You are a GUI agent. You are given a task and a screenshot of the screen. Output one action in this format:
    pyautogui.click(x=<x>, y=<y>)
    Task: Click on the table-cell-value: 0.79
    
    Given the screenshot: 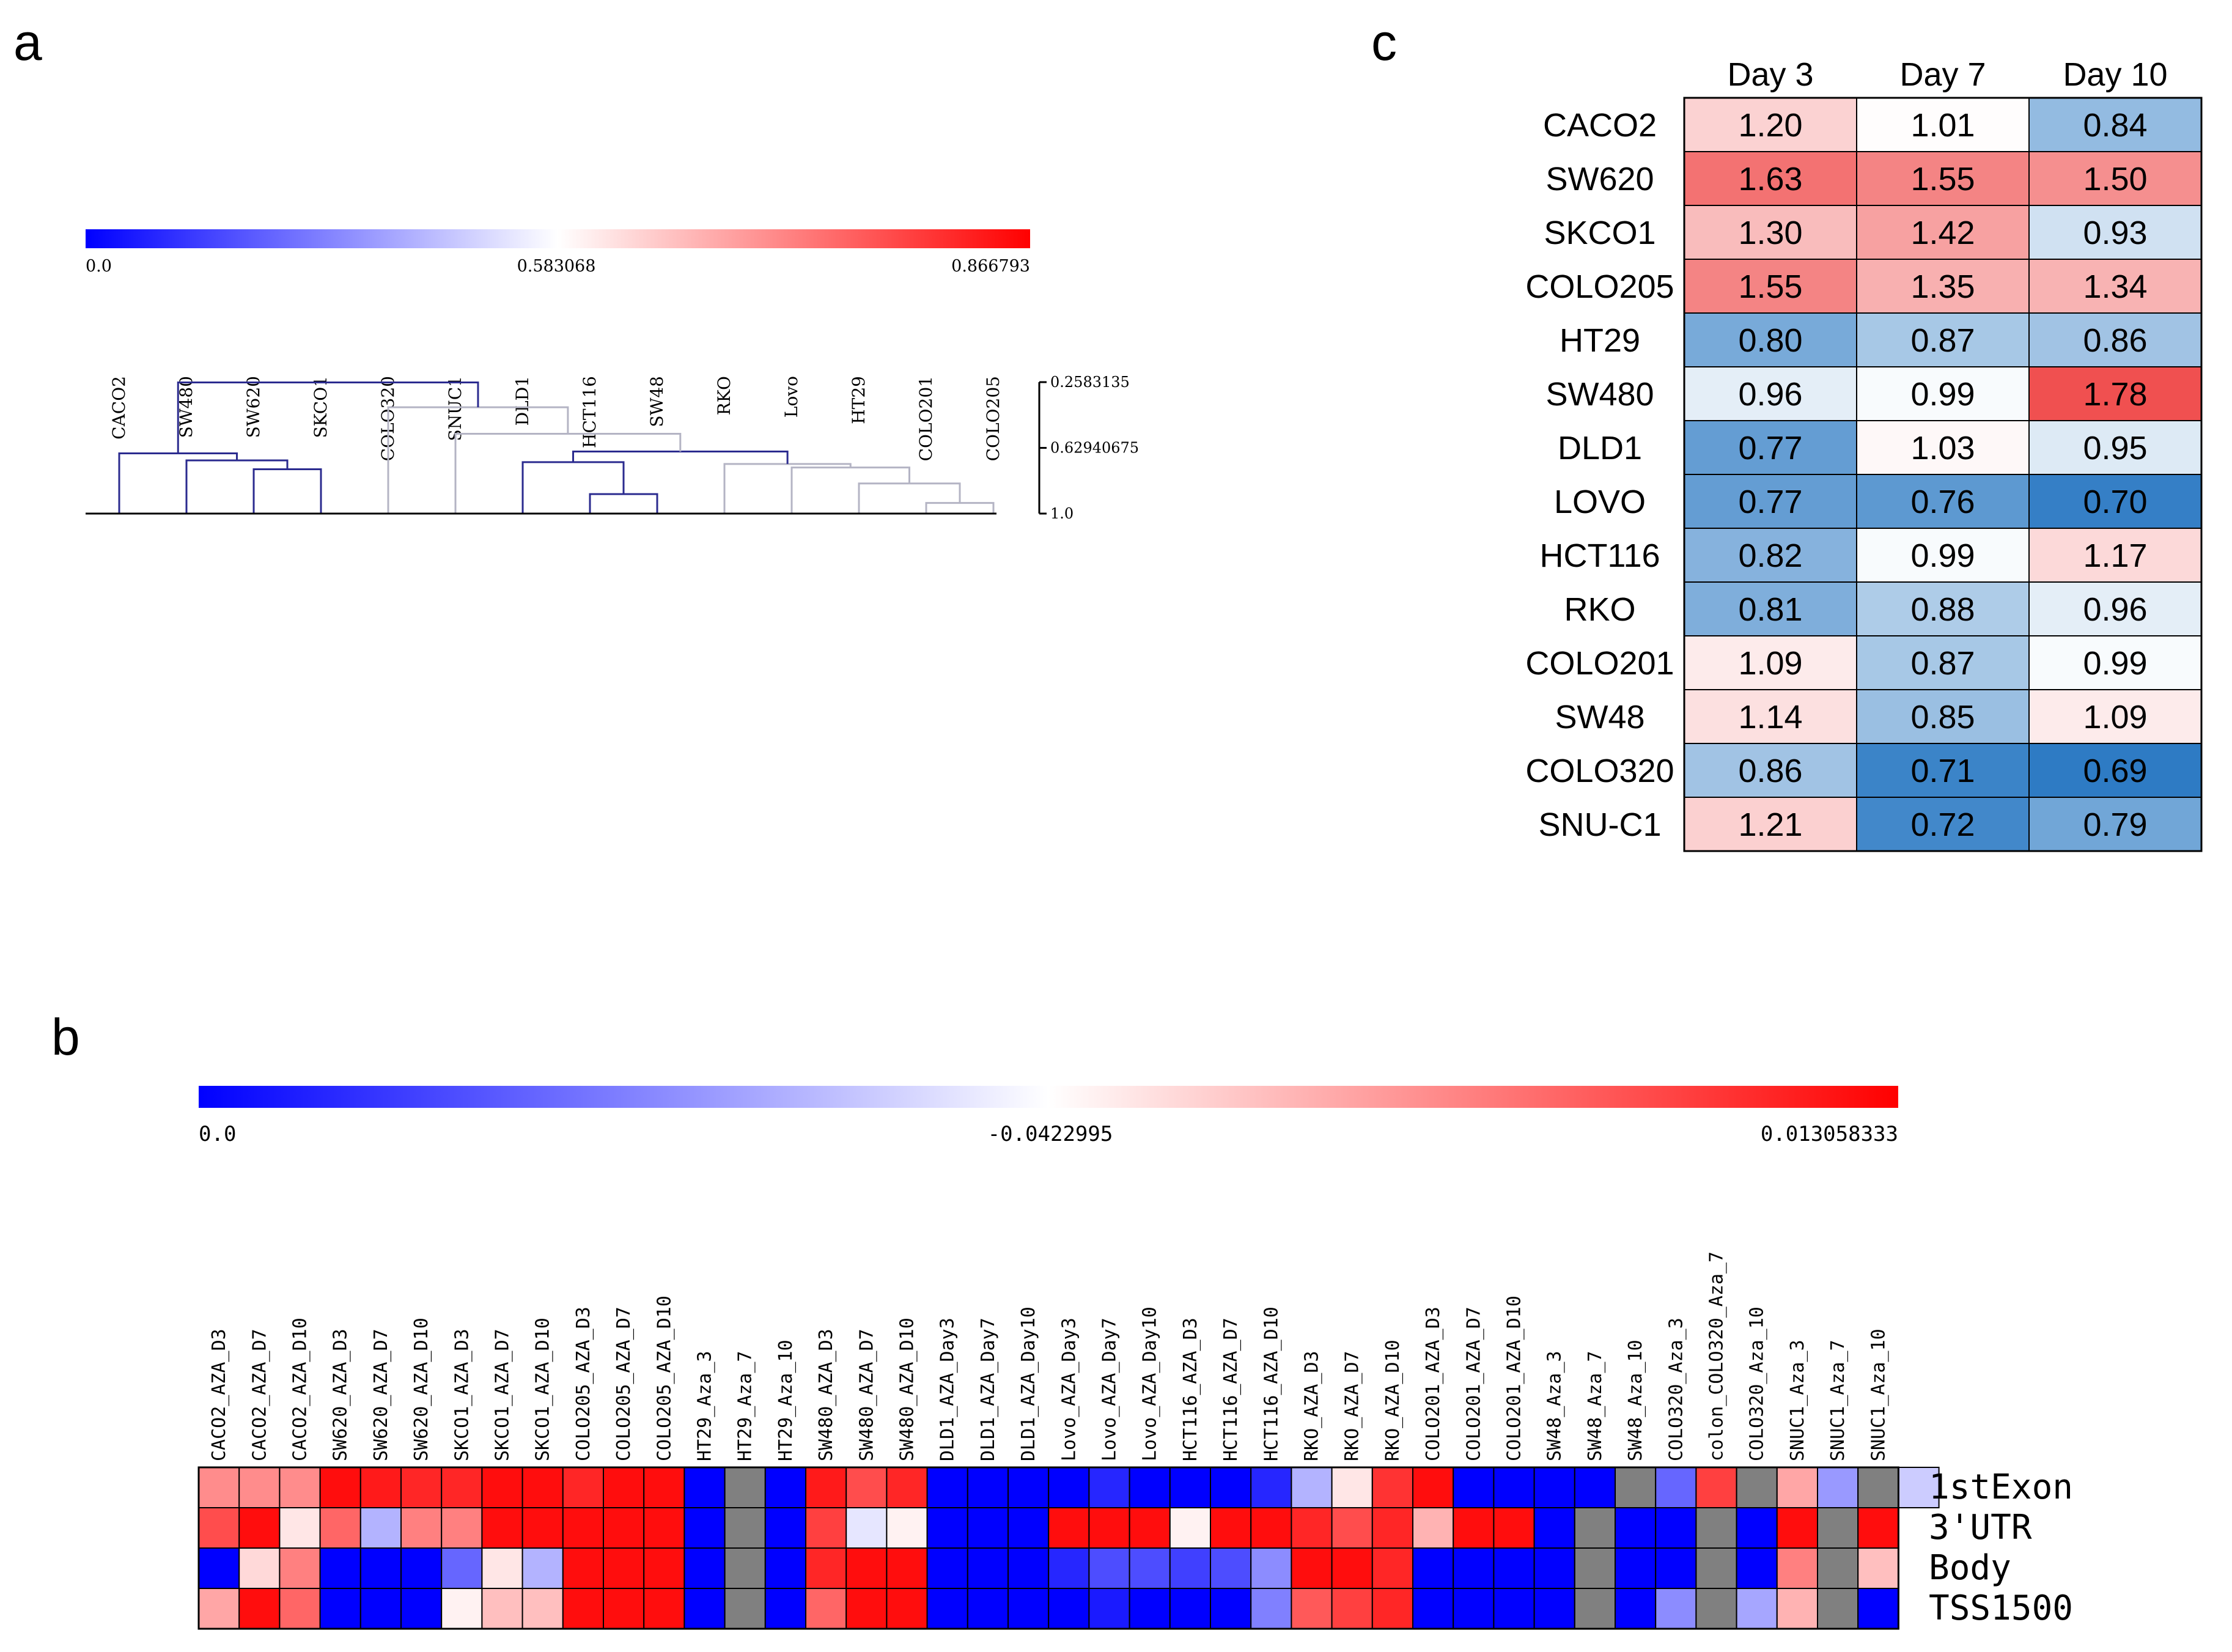 What is the action you would take?
    pyautogui.click(x=2115, y=824)
    